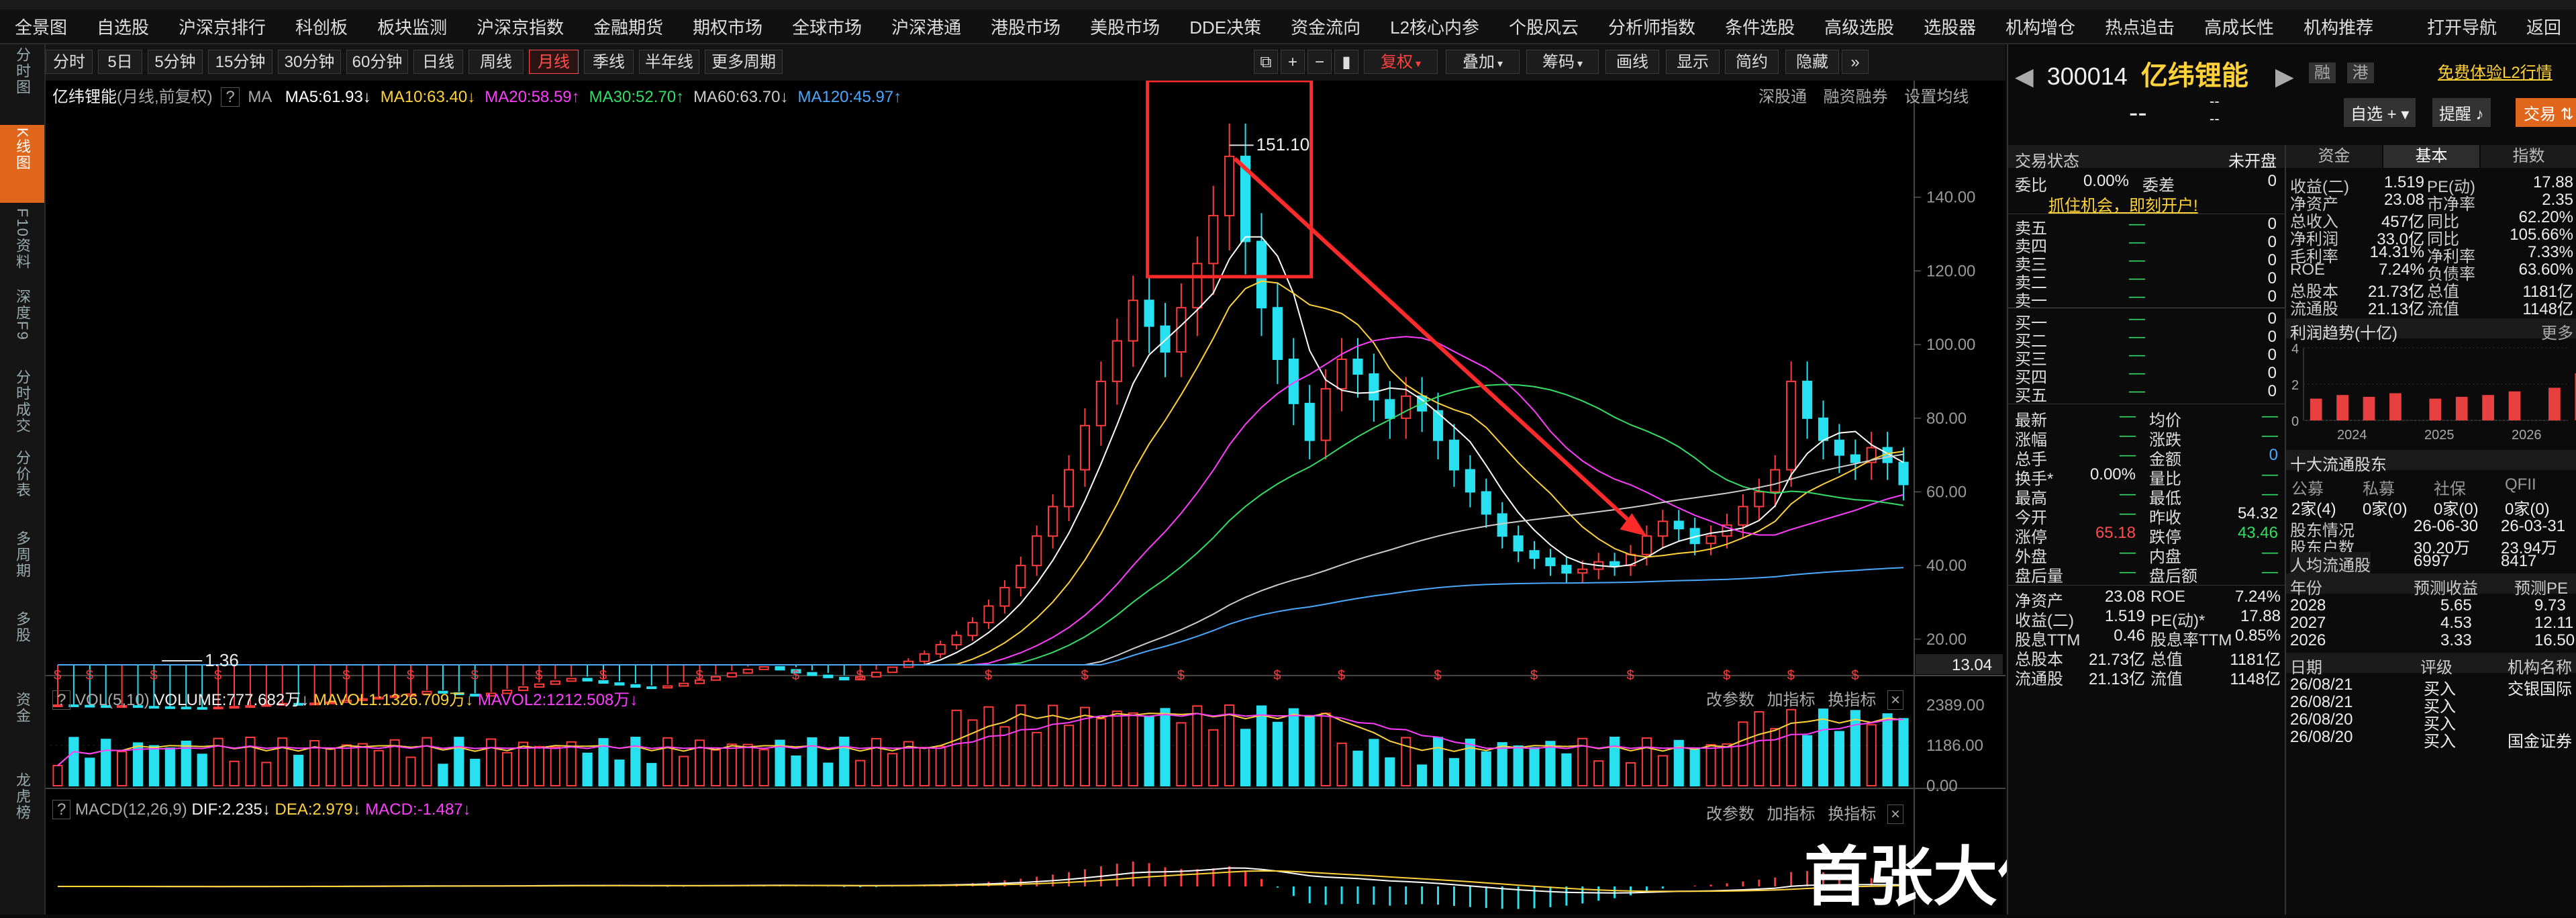  What do you see at coordinates (1435, 27) in the screenshot?
I see `nav-item-14: L2核心内参` at bounding box center [1435, 27].